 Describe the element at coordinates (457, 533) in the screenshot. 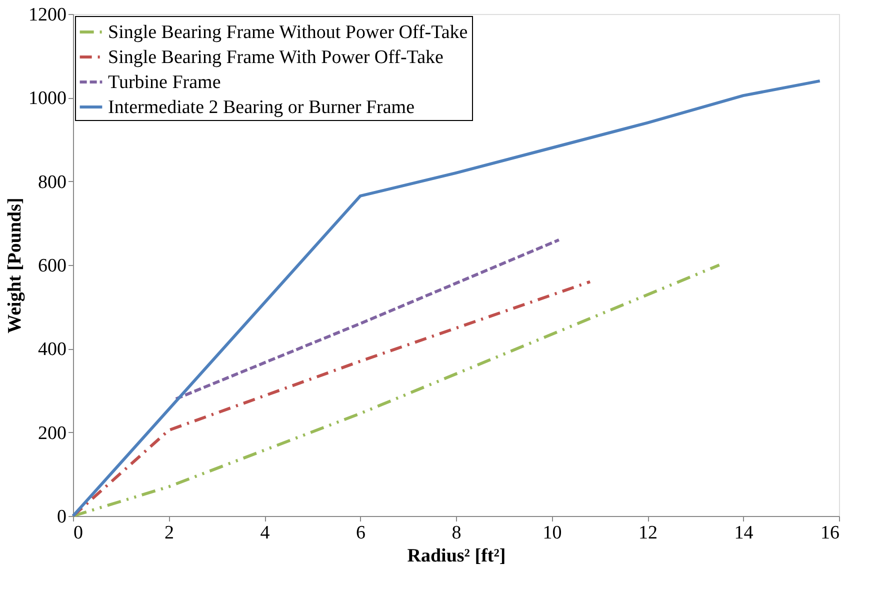

I see `x-tick-label: 8` at that location.